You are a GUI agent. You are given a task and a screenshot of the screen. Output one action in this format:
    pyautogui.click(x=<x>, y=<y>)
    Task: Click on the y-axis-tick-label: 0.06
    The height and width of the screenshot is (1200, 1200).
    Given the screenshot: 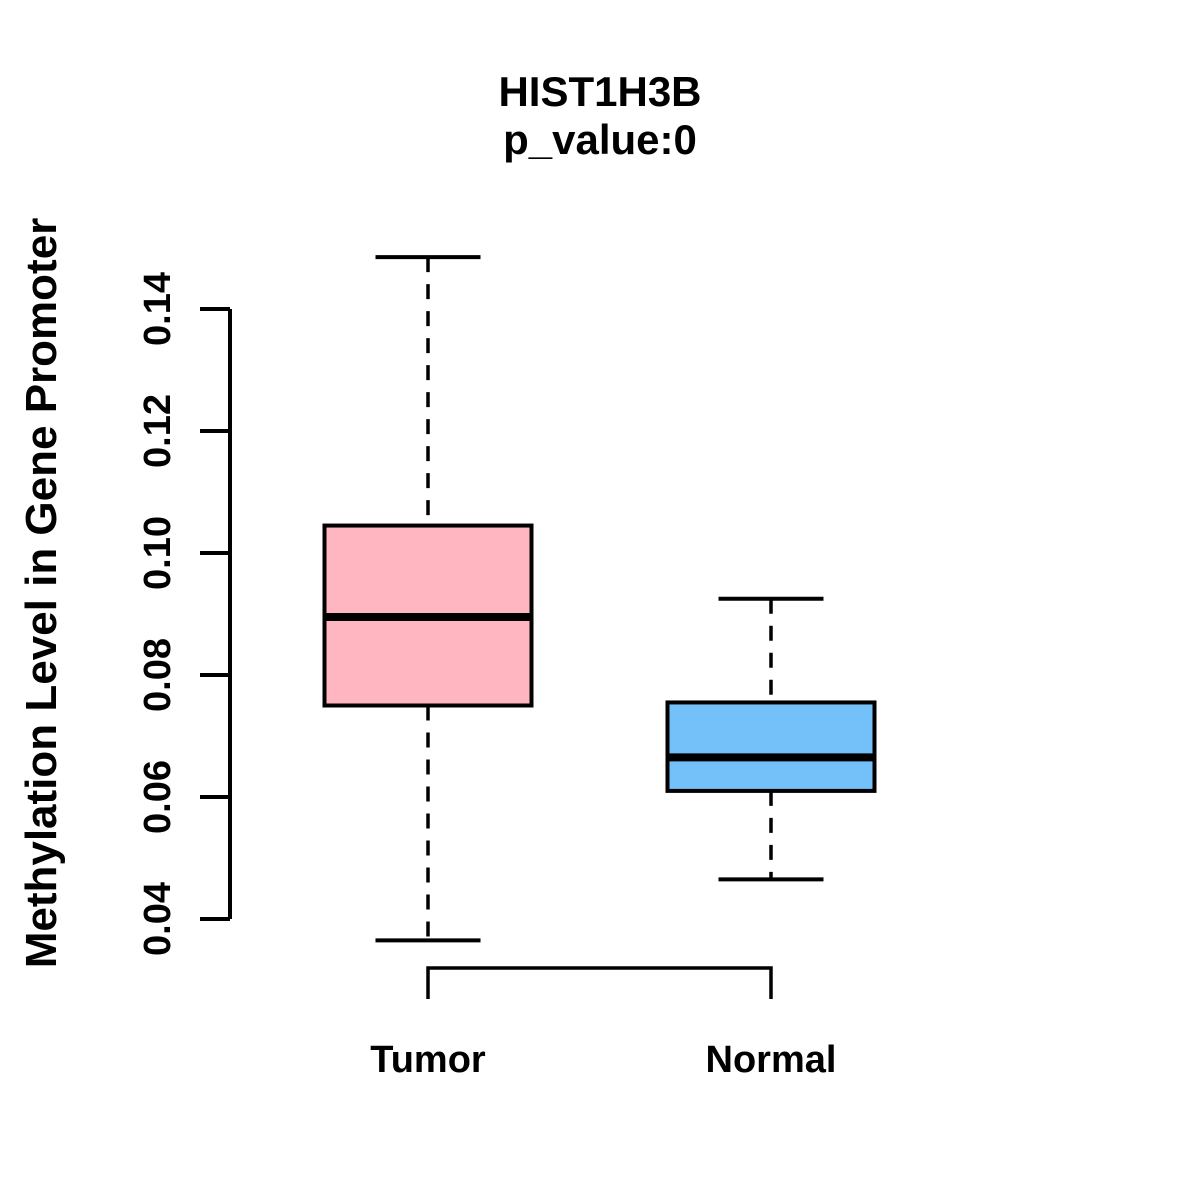 What is the action you would take?
    pyautogui.click(x=158, y=797)
    